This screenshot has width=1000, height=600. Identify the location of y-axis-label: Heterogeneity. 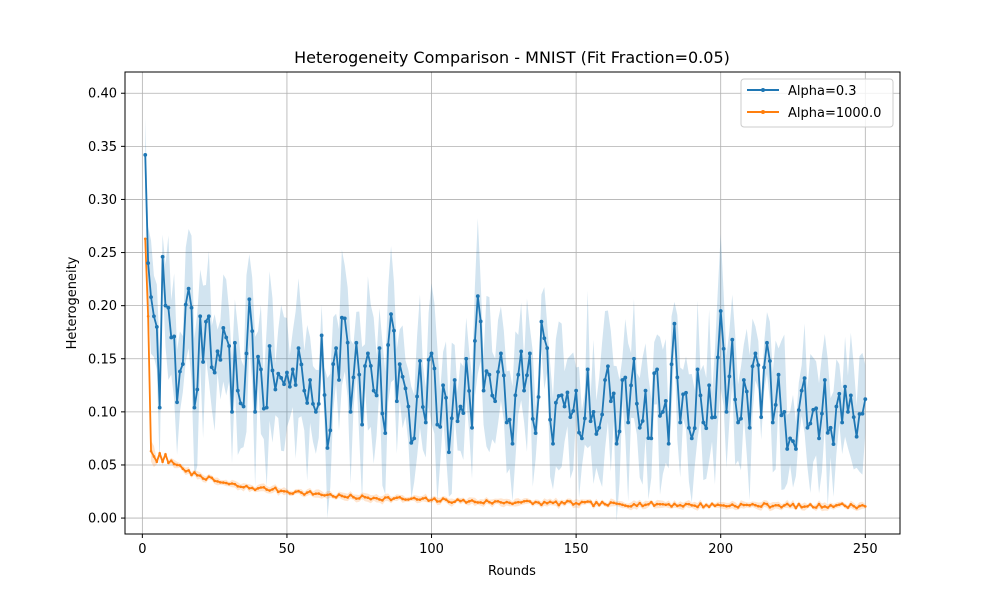
(72, 302).